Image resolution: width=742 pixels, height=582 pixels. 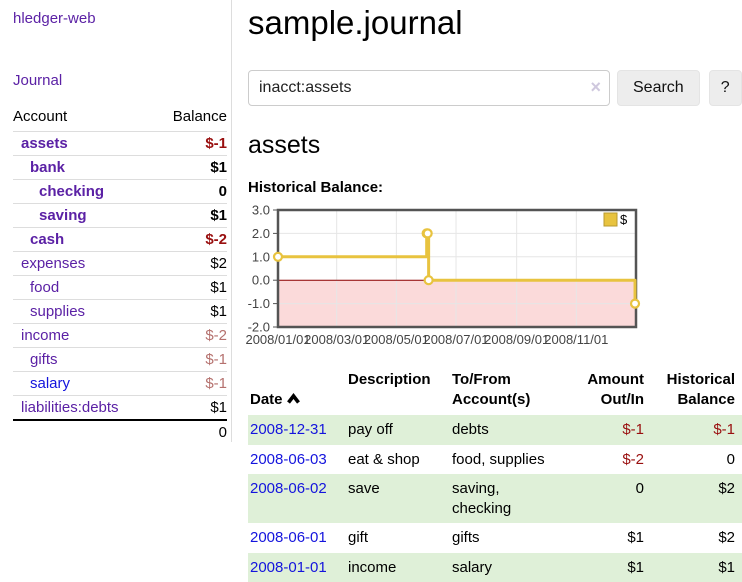 I want to click on transaction-accounts: saving, checking, so click(x=482, y=498).